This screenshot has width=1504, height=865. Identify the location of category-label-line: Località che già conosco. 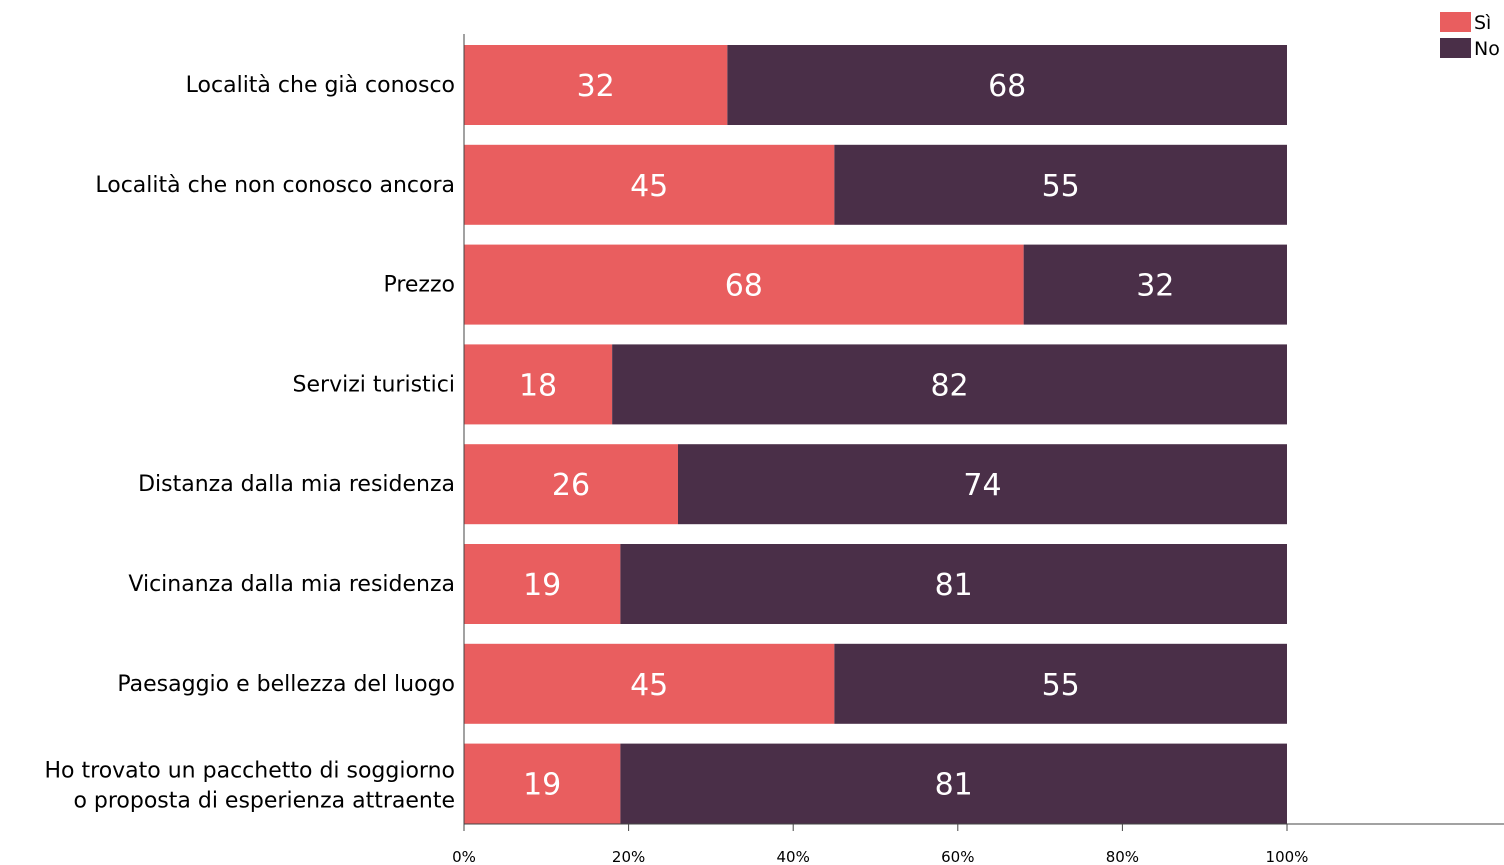
(320, 85).